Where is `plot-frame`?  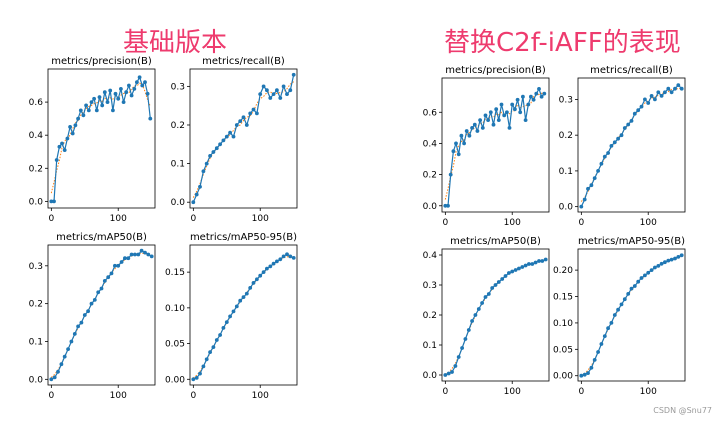 plot-frame is located at coordinates (101, 138).